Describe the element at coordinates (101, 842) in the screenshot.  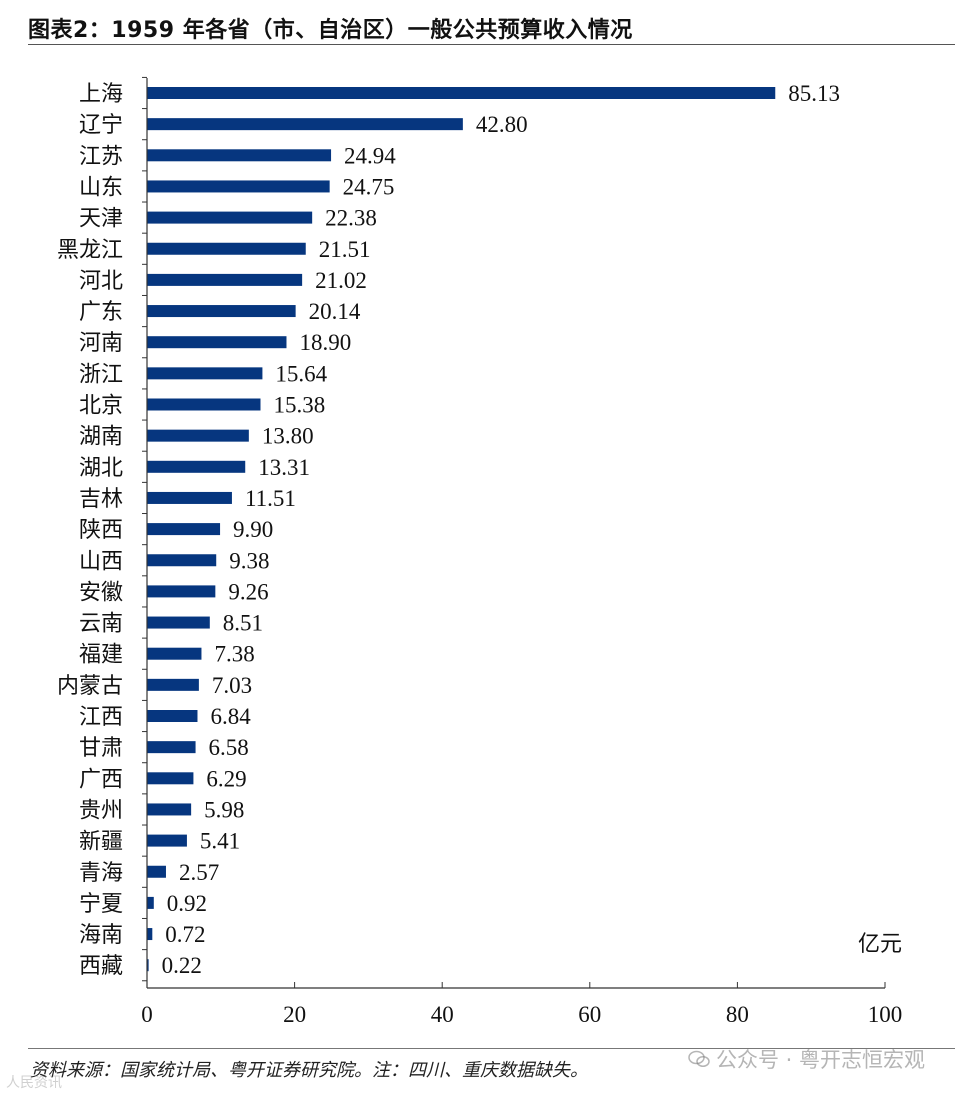
I see `category-label: 新疆` at that location.